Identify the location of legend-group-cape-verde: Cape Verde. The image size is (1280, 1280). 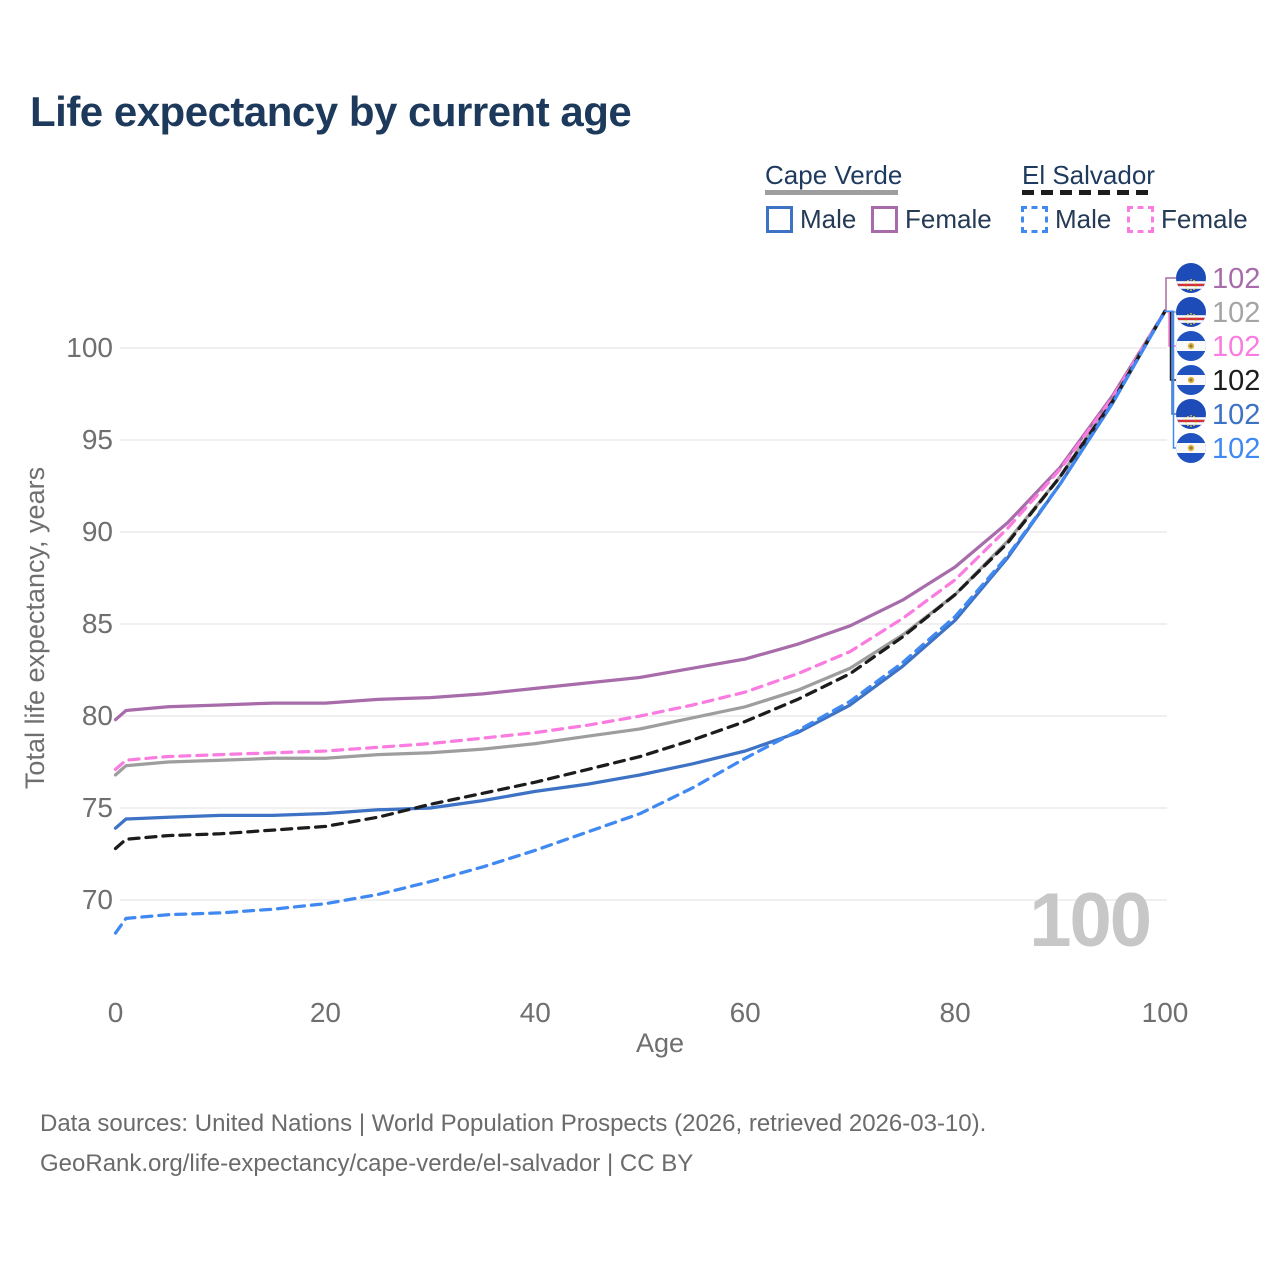
(834, 175).